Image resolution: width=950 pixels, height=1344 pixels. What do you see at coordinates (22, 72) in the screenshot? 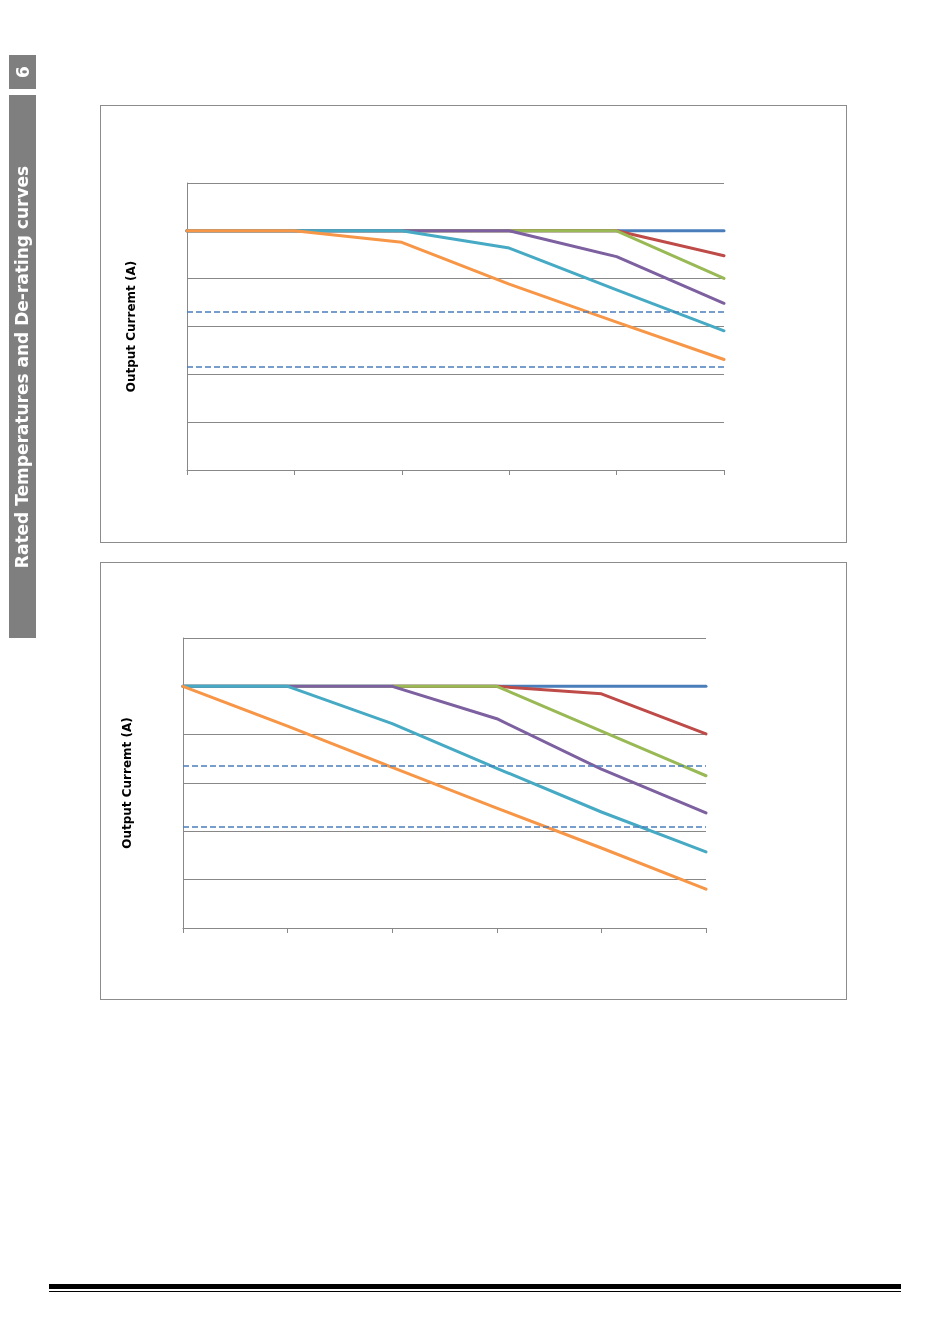
I see `text: 6` at bounding box center [22, 72].